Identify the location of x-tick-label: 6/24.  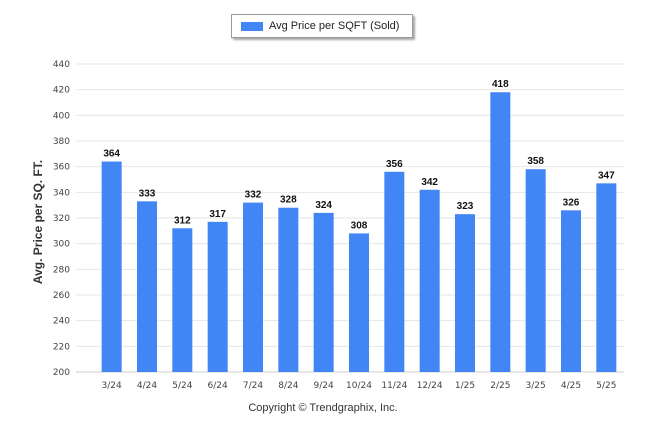
(218, 386).